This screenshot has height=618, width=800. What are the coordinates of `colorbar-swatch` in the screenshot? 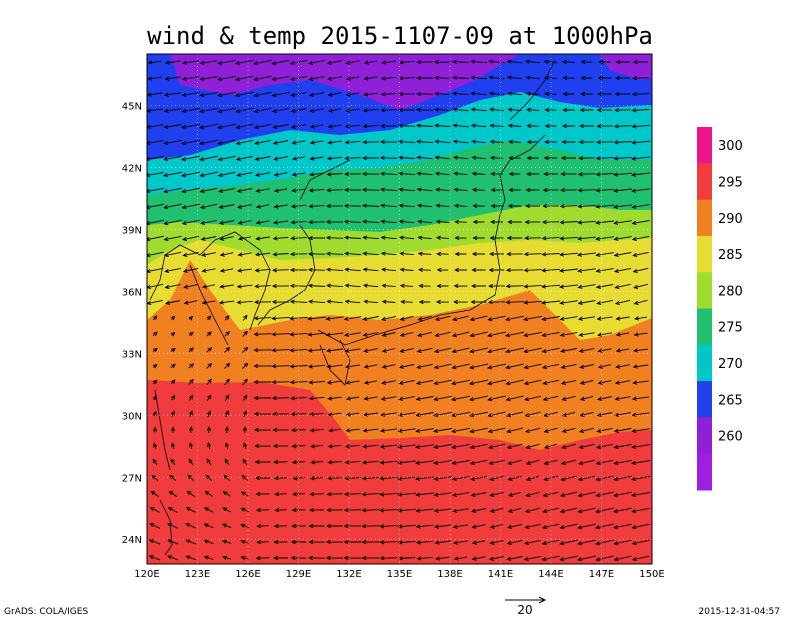 It's located at (704, 254).